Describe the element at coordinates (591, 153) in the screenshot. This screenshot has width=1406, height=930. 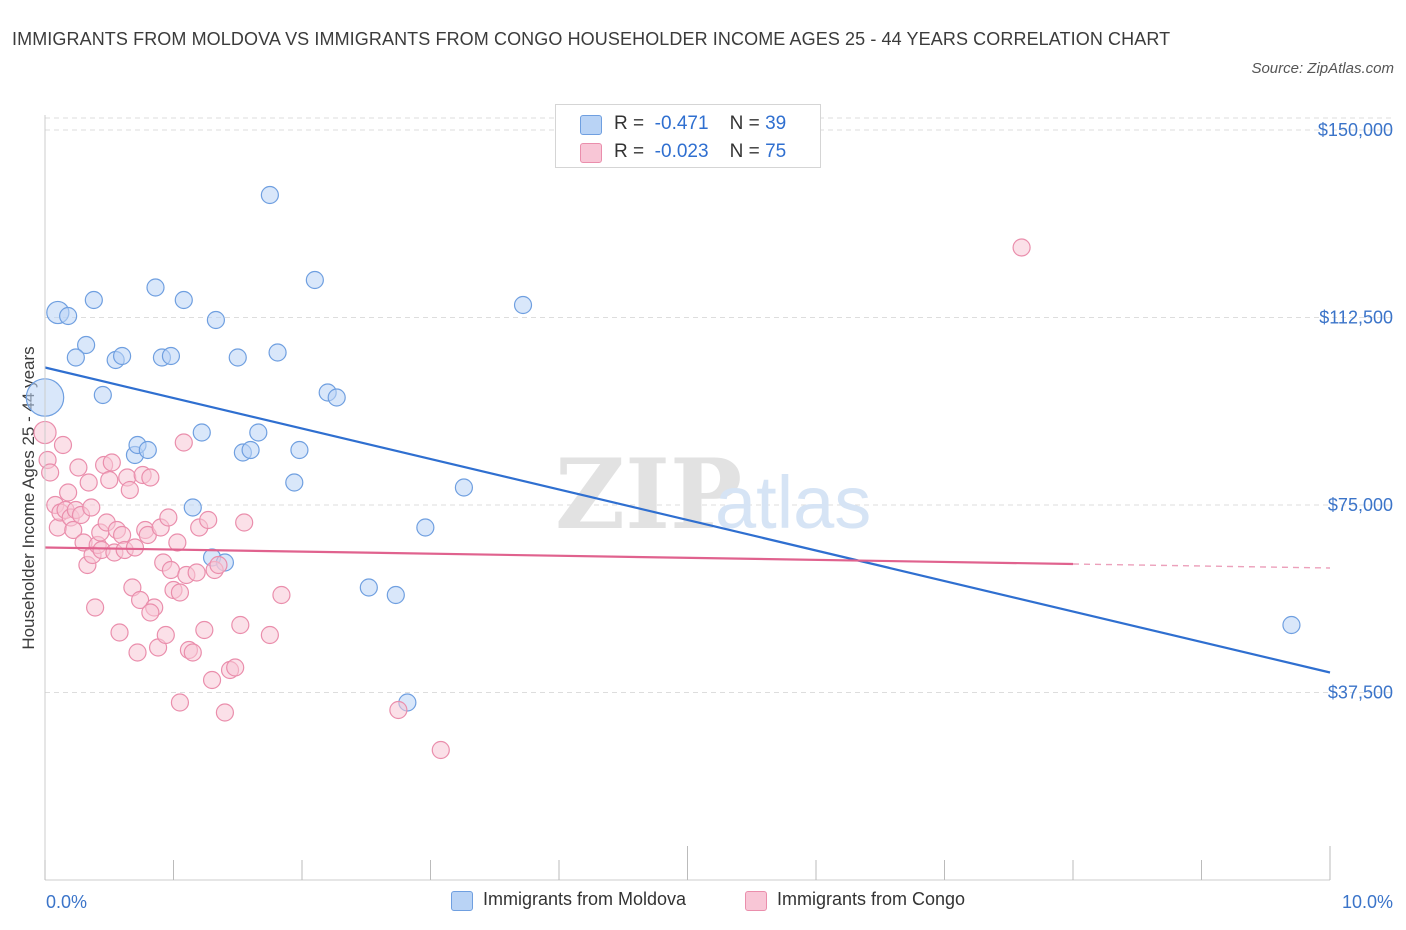
I see `congo-swatch` at that location.